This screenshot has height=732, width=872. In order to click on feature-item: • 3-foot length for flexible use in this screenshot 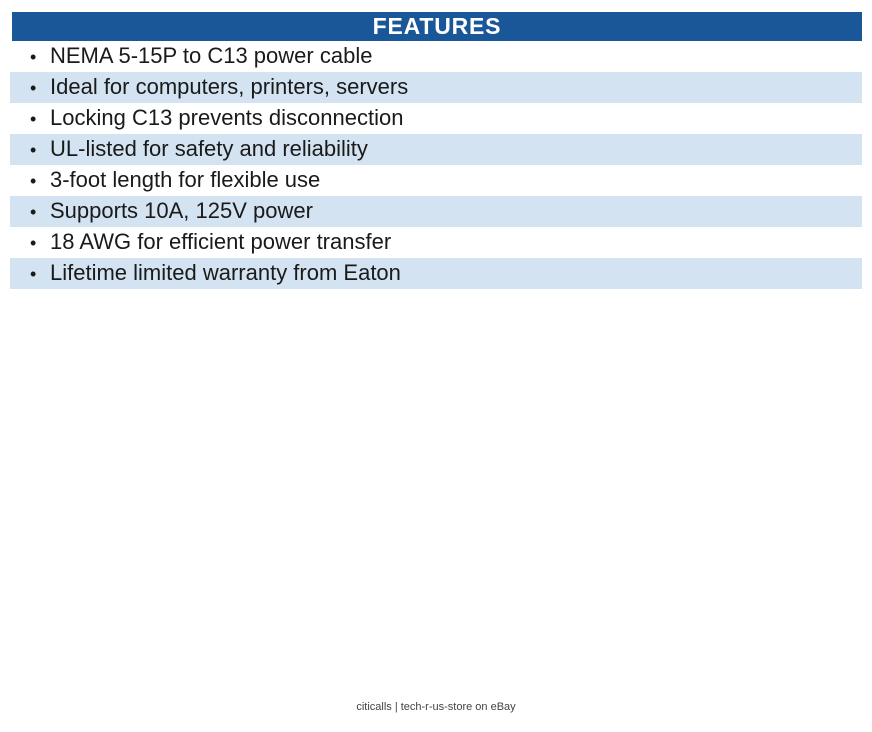, I will do `click(436, 180)`.